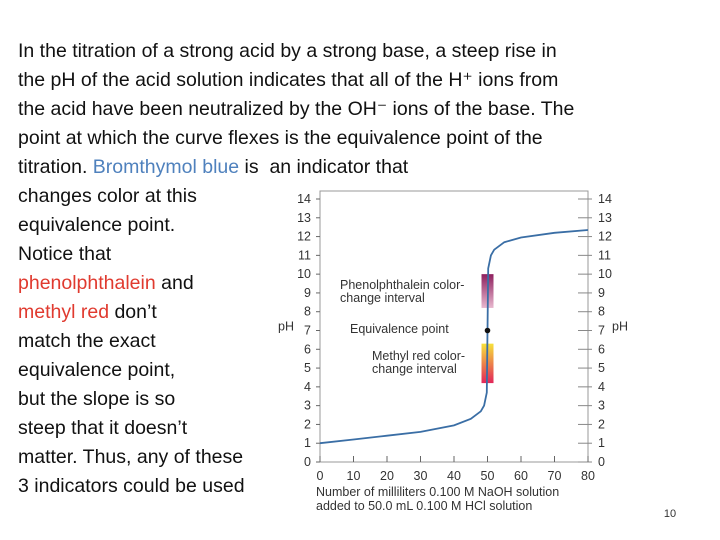 The width and height of the screenshot is (720, 540). I want to click on text-run: but the slope is so, so click(96, 399).